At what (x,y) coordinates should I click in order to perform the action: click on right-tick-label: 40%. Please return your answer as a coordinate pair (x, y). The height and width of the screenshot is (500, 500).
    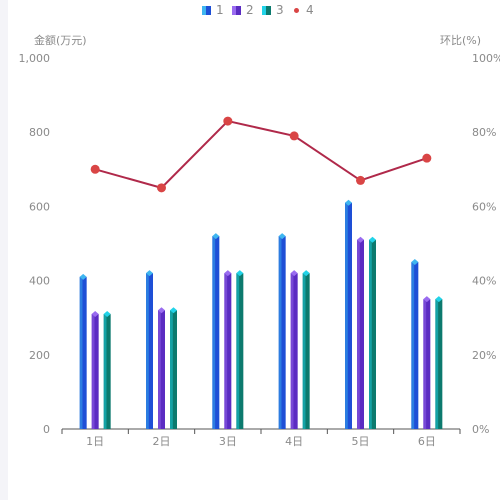
    Looking at the image, I should click on (484, 281).